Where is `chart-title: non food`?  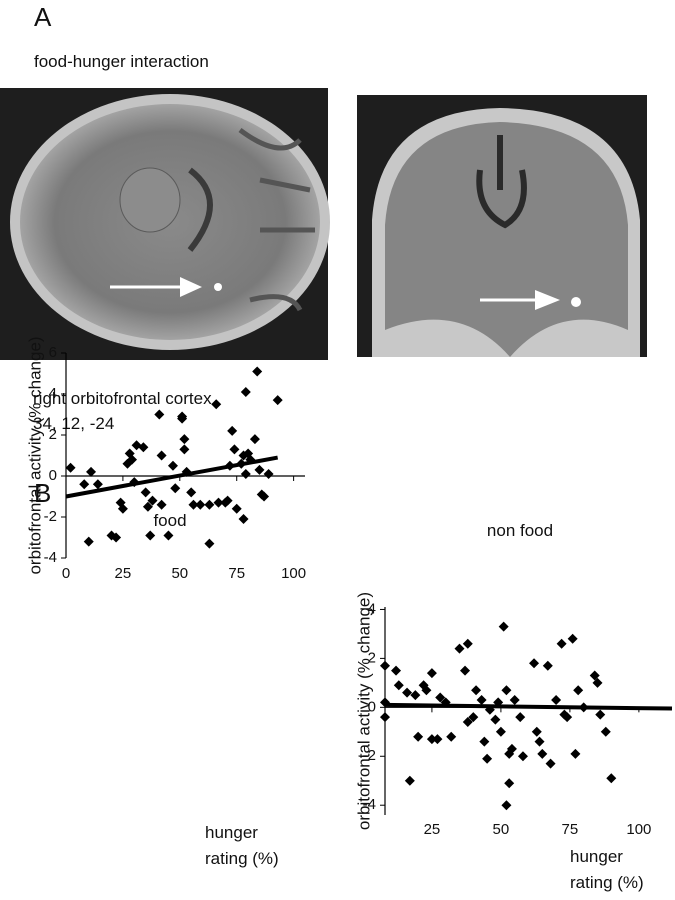 chart-title: non food is located at coordinates (520, 530).